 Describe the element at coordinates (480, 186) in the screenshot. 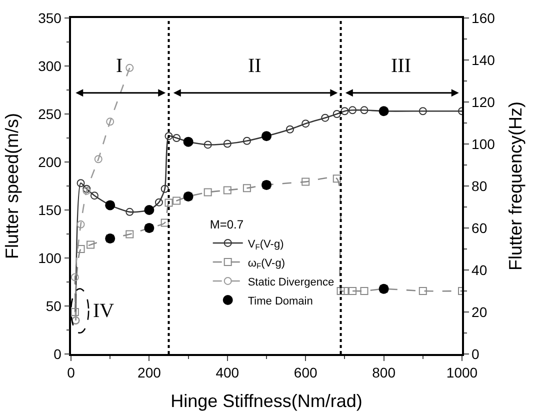

I see `y2-tick-label: 80` at that location.